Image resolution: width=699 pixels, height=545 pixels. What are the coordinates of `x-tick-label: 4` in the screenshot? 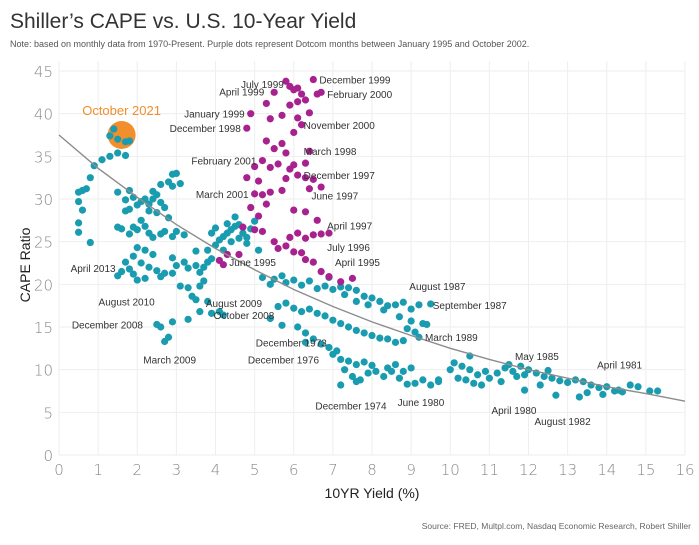 It's located at (216, 470).